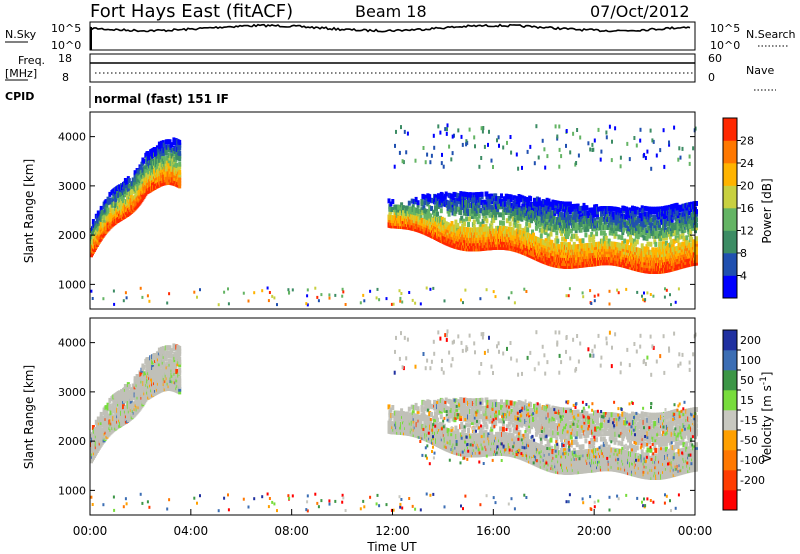 The height and width of the screenshot is (554, 800). What do you see at coordinates (760, 70) in the screenshot?
I see `nave-label: Nave` at bounding box center [760, 70].